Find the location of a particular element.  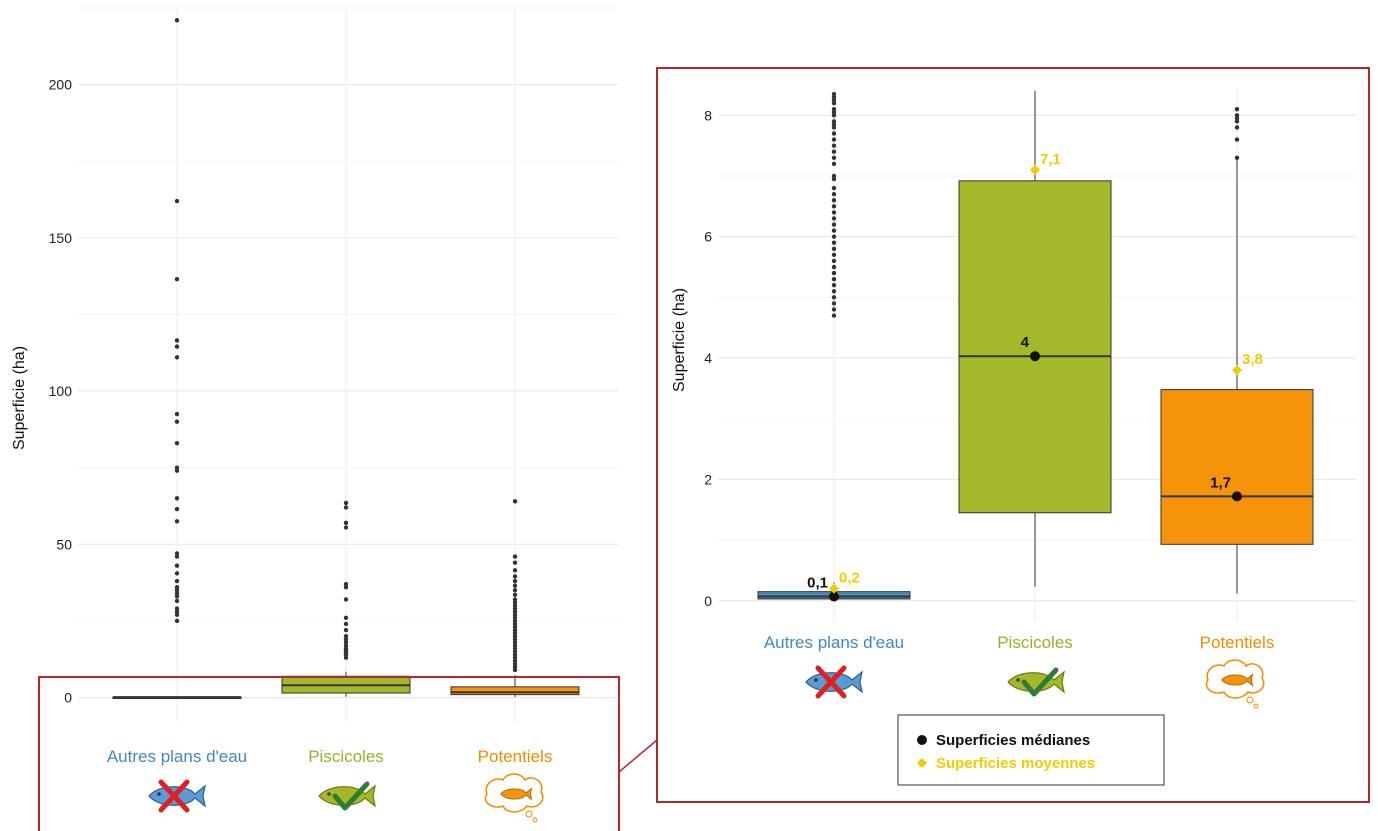

checked-fish-icon is located at coordinates (1036, 682).